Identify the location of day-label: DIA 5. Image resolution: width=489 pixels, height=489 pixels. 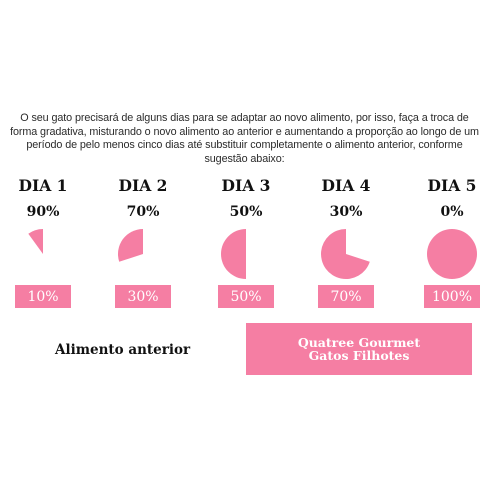
(452, 185).